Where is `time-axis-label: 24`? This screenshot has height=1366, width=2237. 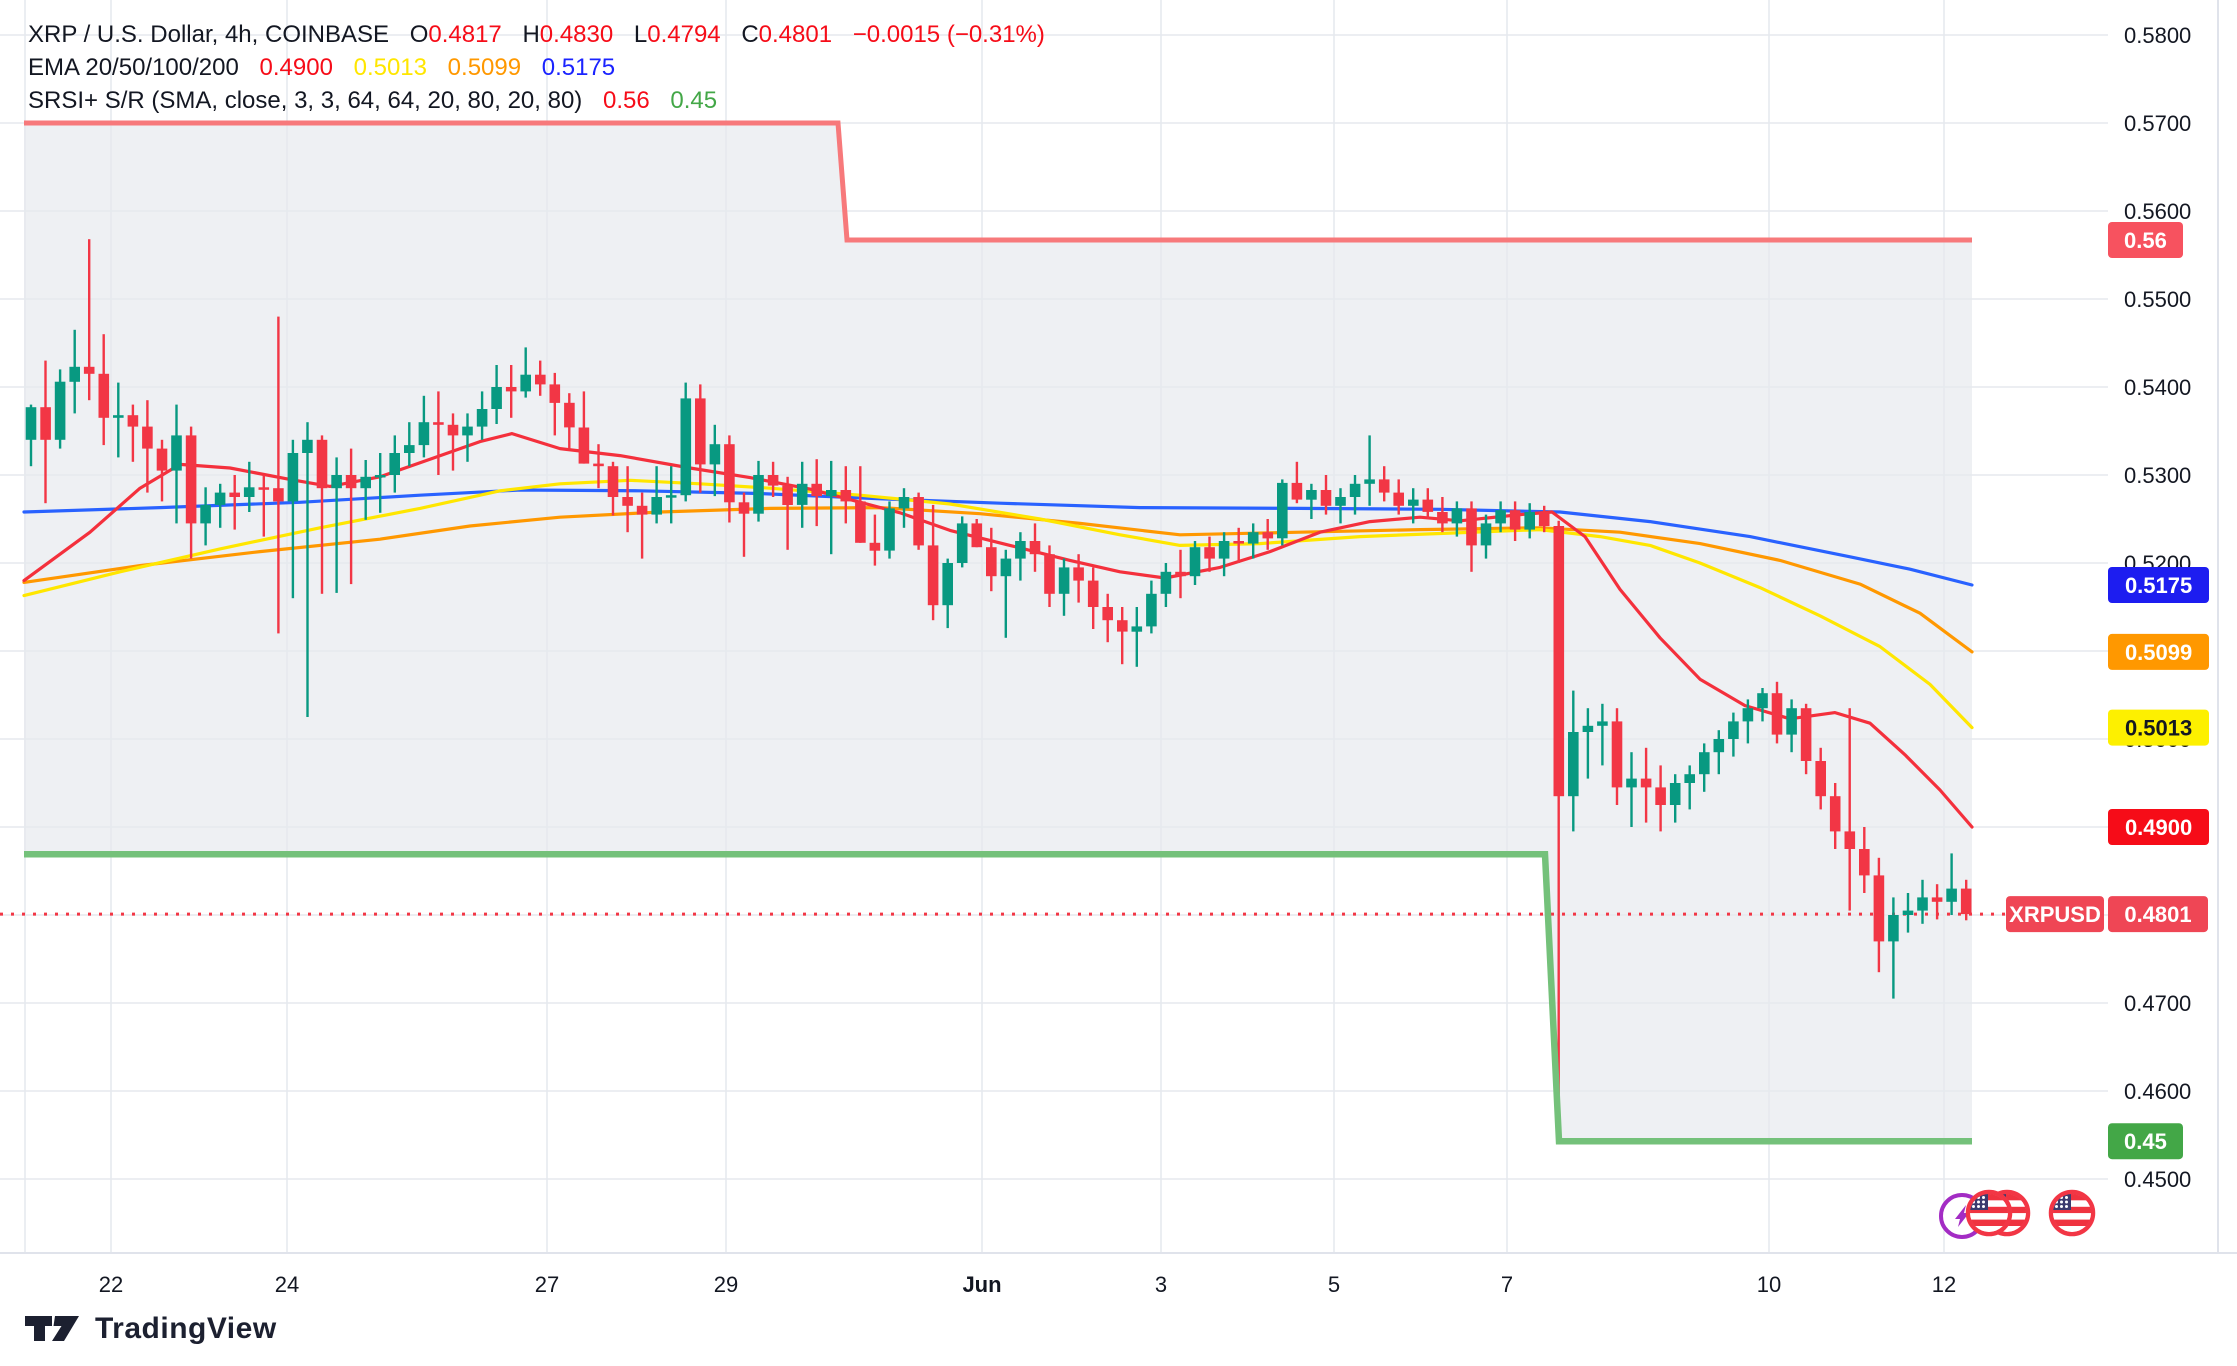 time-axis-label: 24 is located at coordinates (287, 1284).